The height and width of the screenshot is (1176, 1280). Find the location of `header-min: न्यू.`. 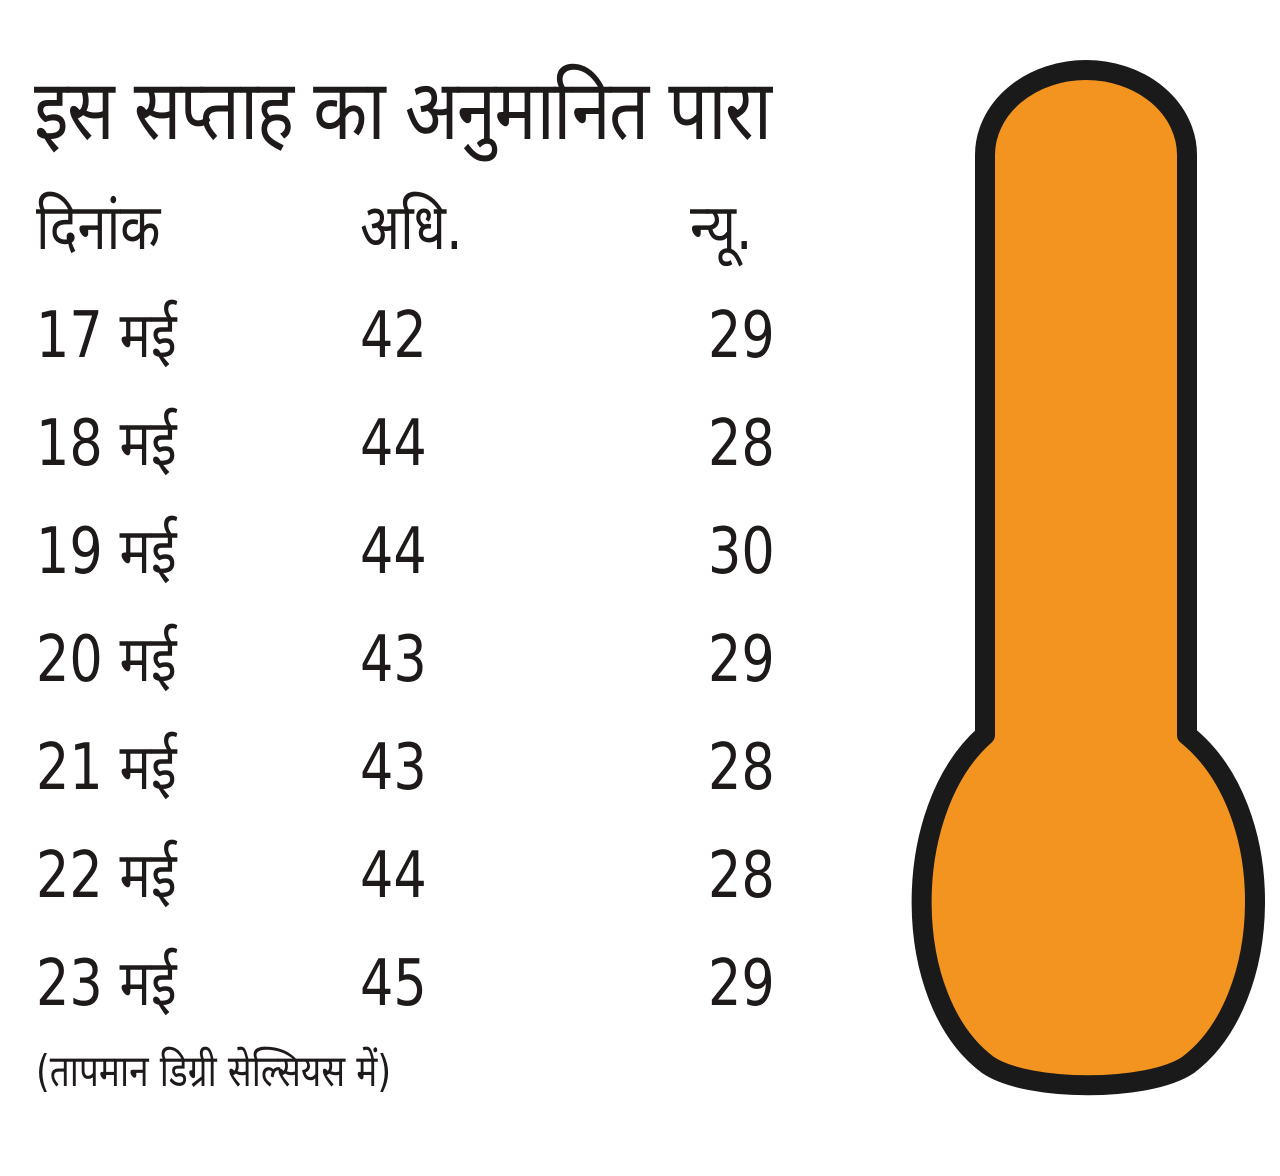

header-min: न्यू. is located at coordinates (721, 228).